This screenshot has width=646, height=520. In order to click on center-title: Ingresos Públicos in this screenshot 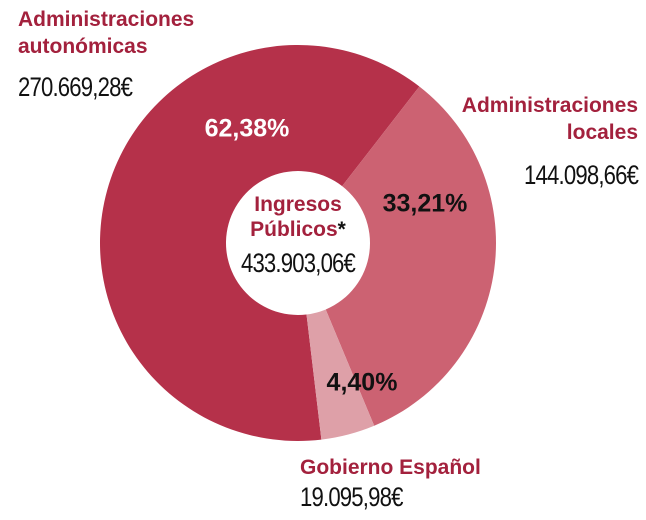, I will do `click(296, 217)`.